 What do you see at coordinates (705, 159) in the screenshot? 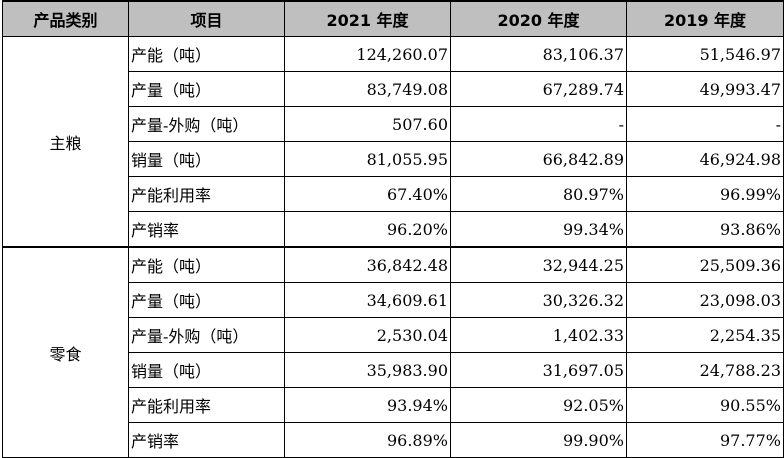
I see `value-2019: 46,924.98` at bounding box center [705, 159].